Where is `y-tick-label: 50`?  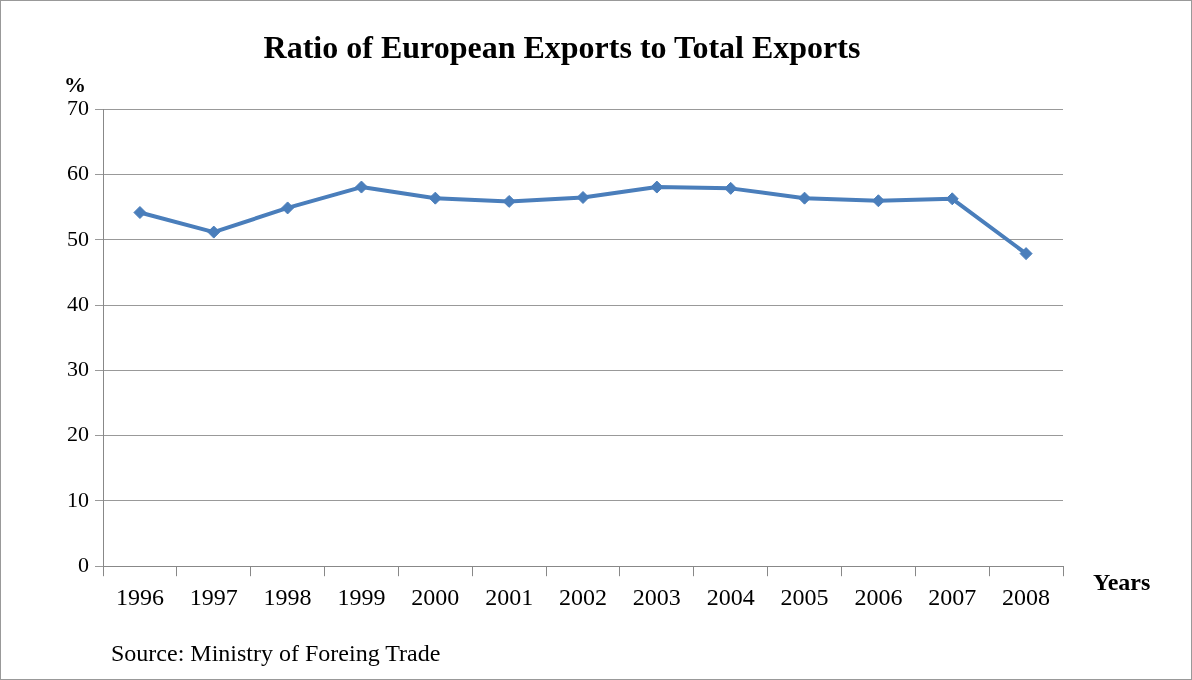
y-tick-label: 50 is located at coordinates (78, 238).